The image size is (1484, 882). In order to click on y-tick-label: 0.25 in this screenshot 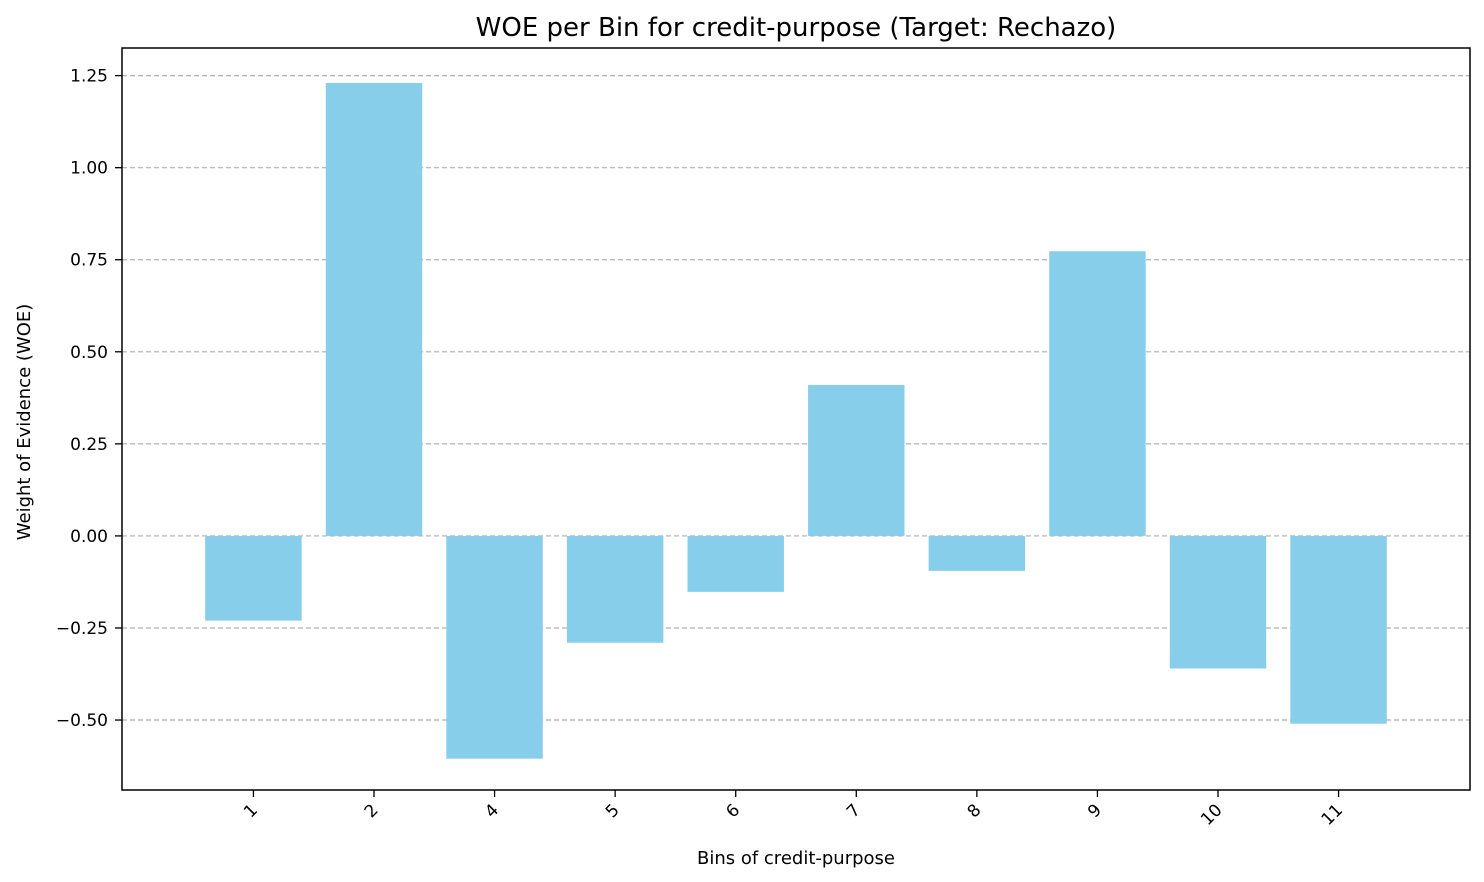, I will do `click(89, 445)`.